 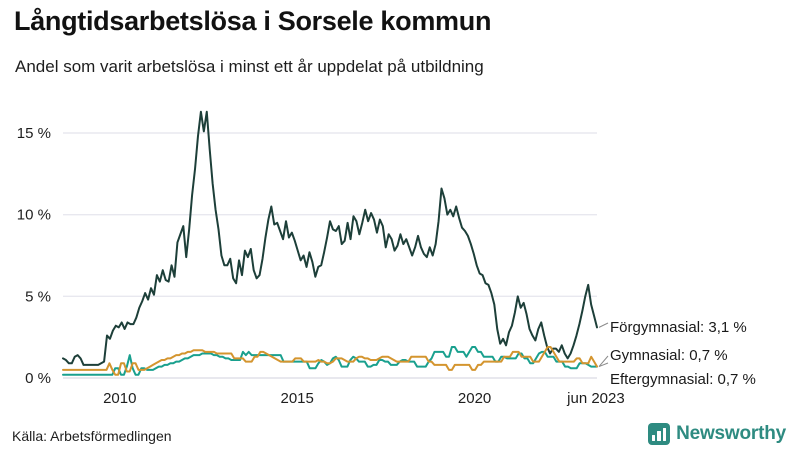 I want to click on x-axis-tick-label: 2010, so click(x=119, y=398).